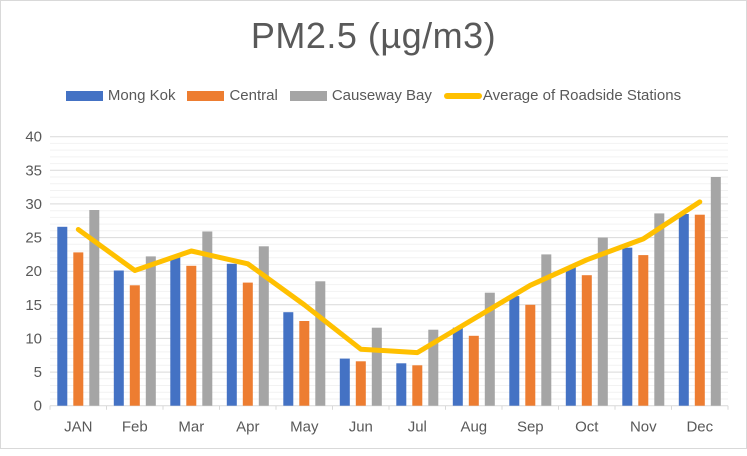 The image size is (747, 456). What do you see at coordinates (473, 370) in the screenshot?
I see `bar-central-aug` at bounding box center [473, 370].